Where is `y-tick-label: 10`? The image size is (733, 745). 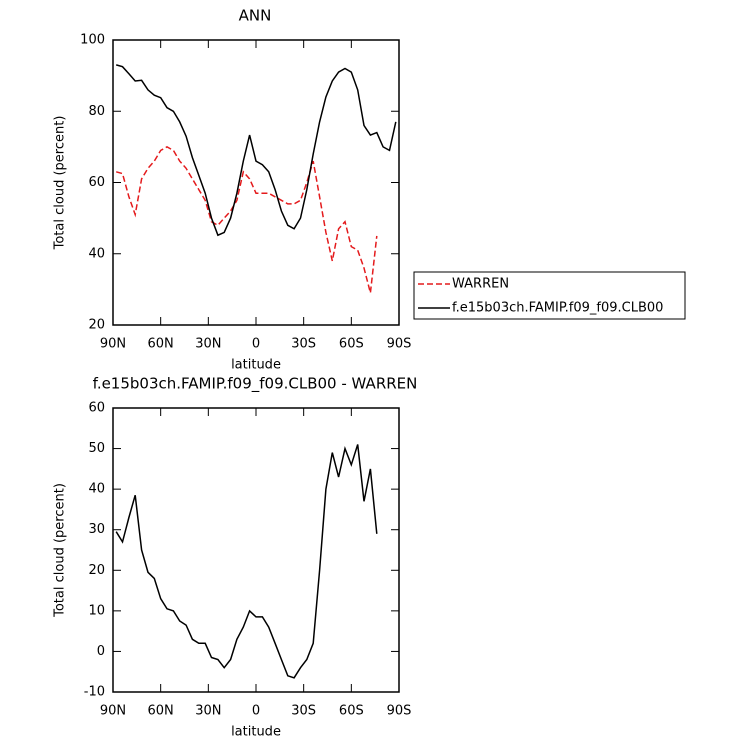
y-tick-label: 10 is located at coordinates (96, 610).